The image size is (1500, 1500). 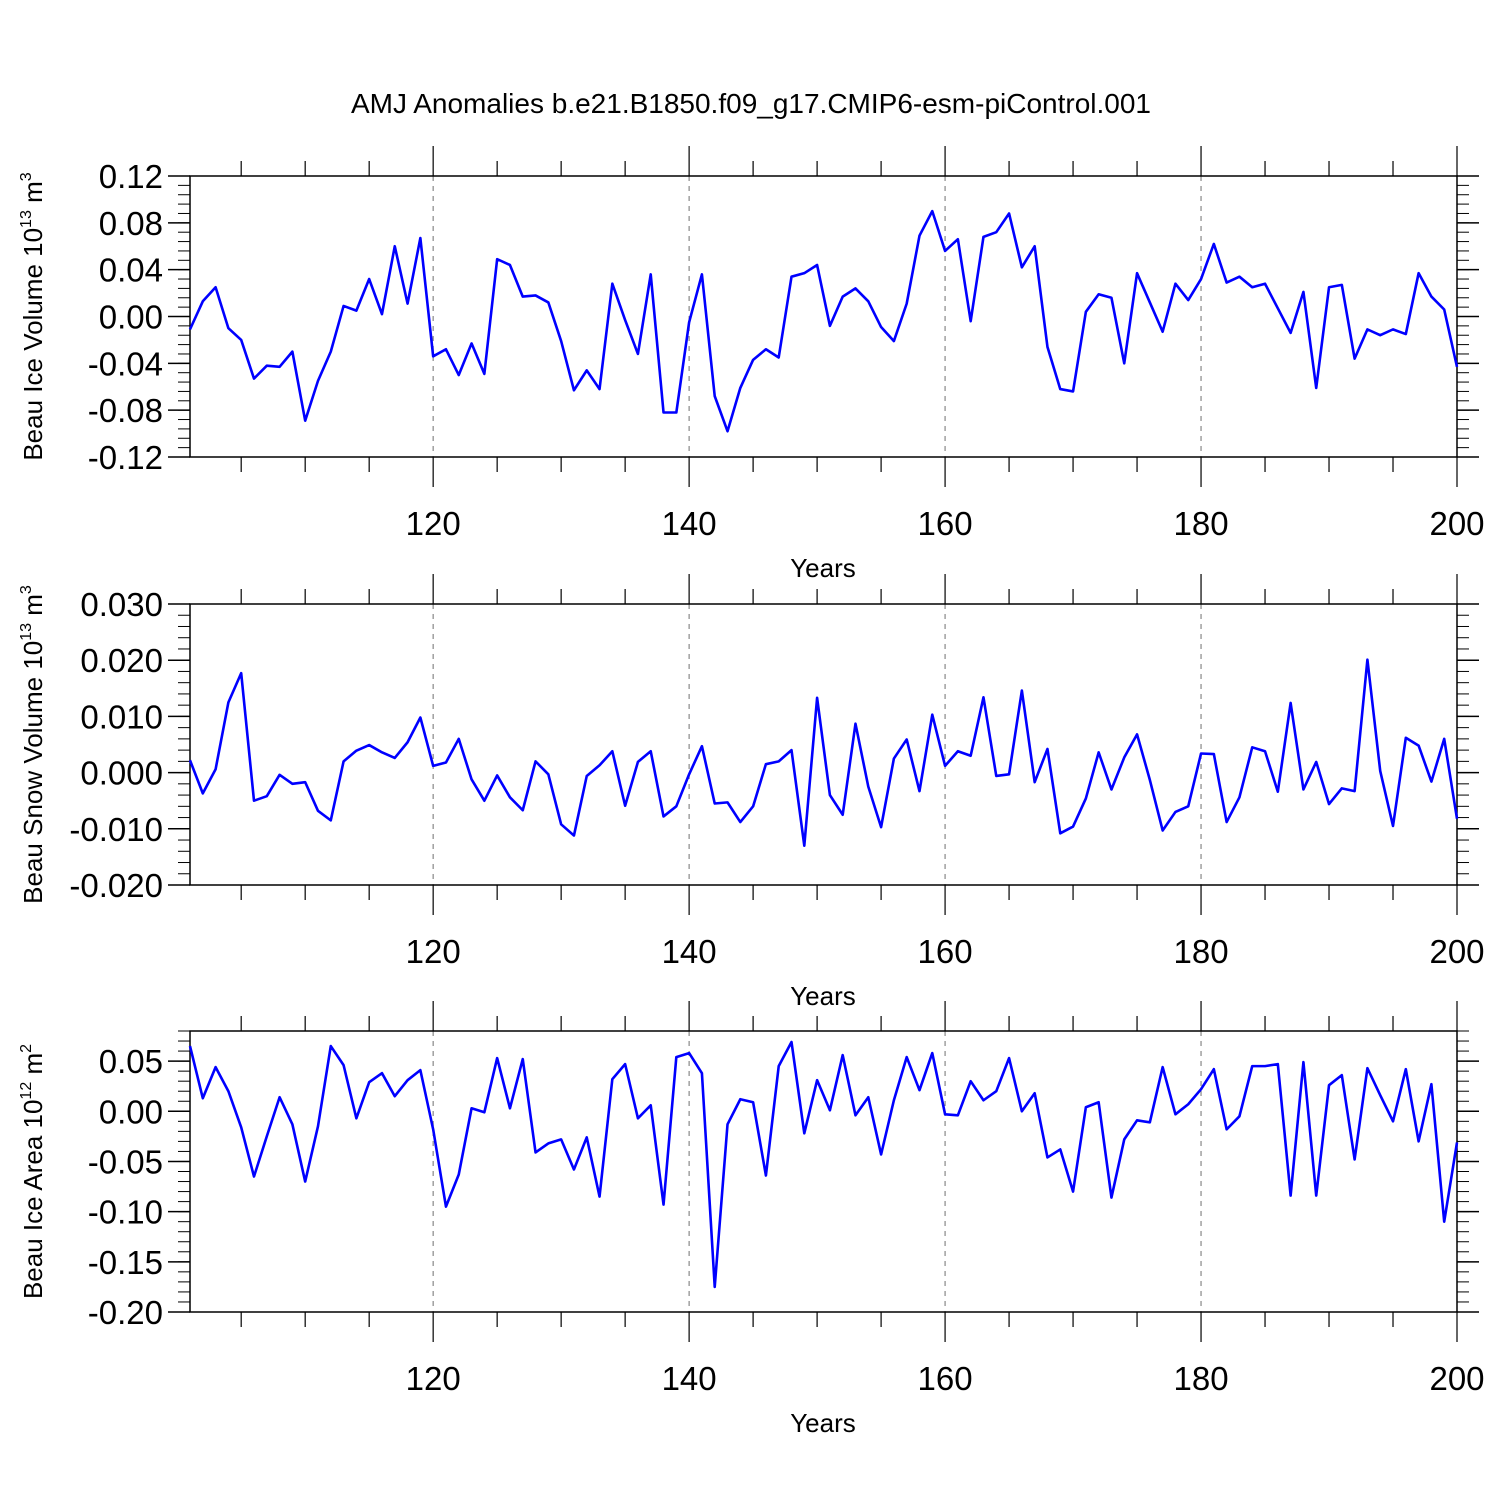 I want to click on y-axis-title: Beau Ice Volume 1013 m3, so click(x=33, y=316).